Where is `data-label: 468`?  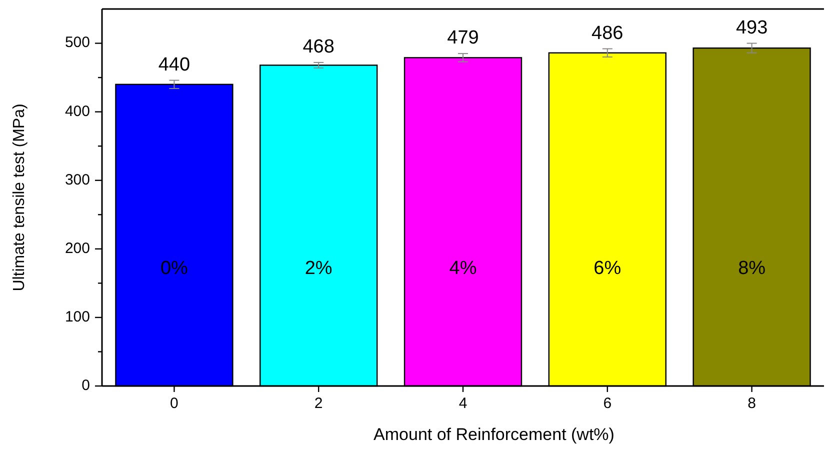
data-label: 468 is located at coordinates (318, 47).